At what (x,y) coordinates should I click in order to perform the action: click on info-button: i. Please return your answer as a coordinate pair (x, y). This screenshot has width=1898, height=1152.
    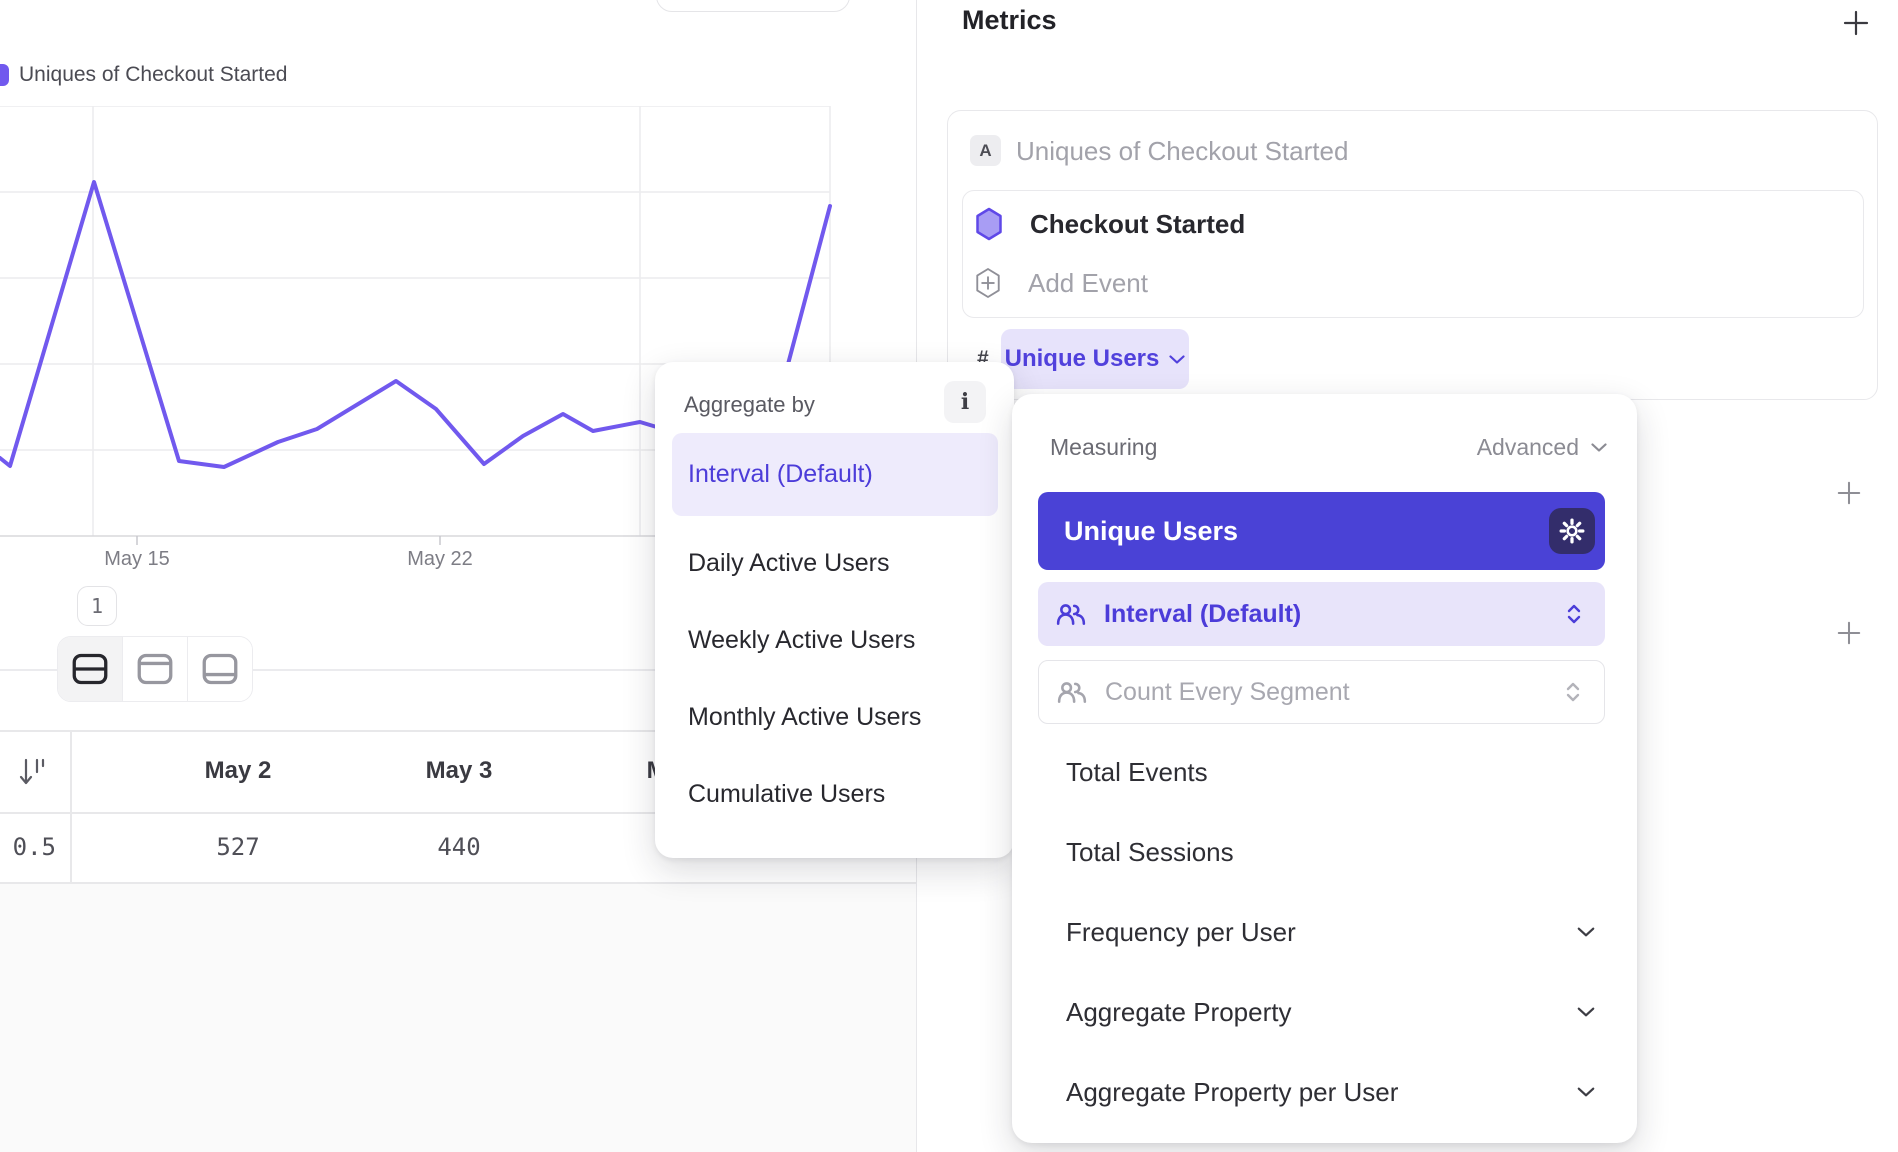
    Looking at the image, I should click on (965, 402).